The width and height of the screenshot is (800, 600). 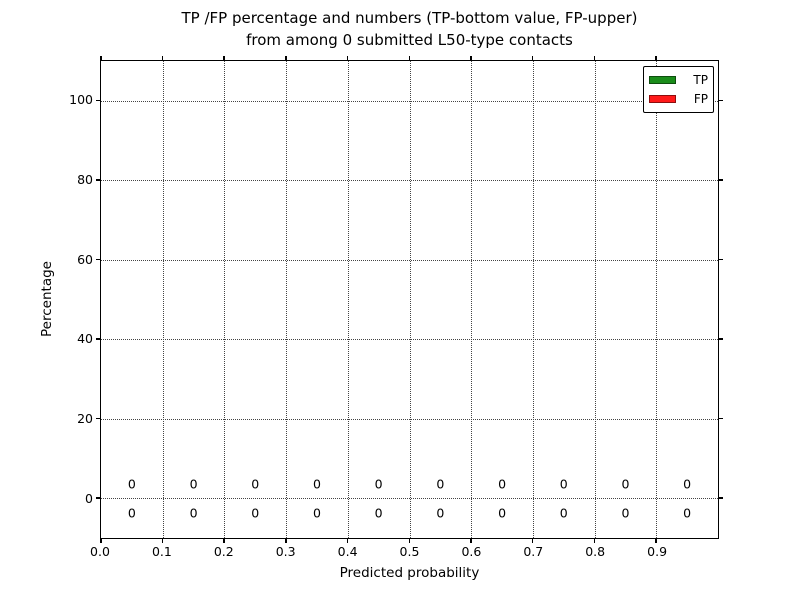 I want to click on x-tick-label: 0.7, so click(x=533, y=551).